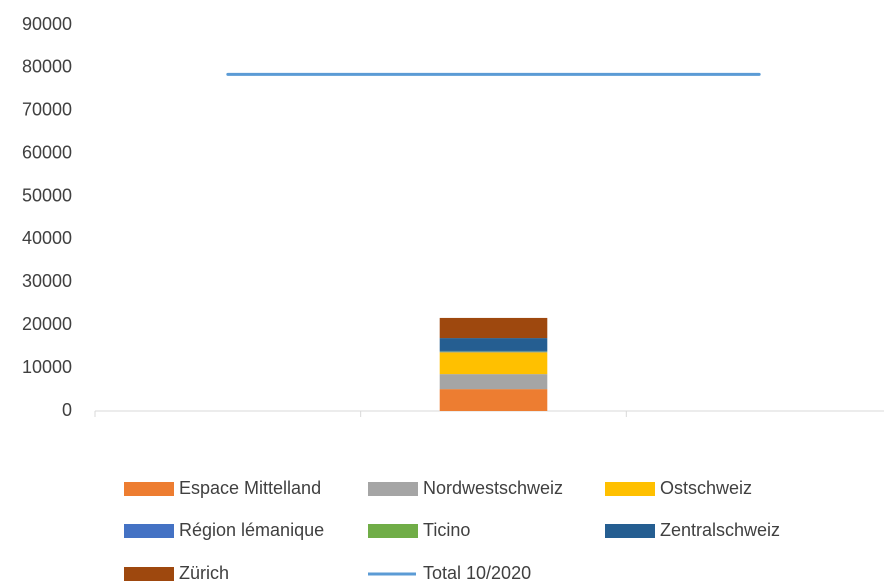 This screenshot has height=584, width=884. Describe the element at coordinates (251, 530) in the screenshot. I see `legend-label: Région lémanique` at that location.